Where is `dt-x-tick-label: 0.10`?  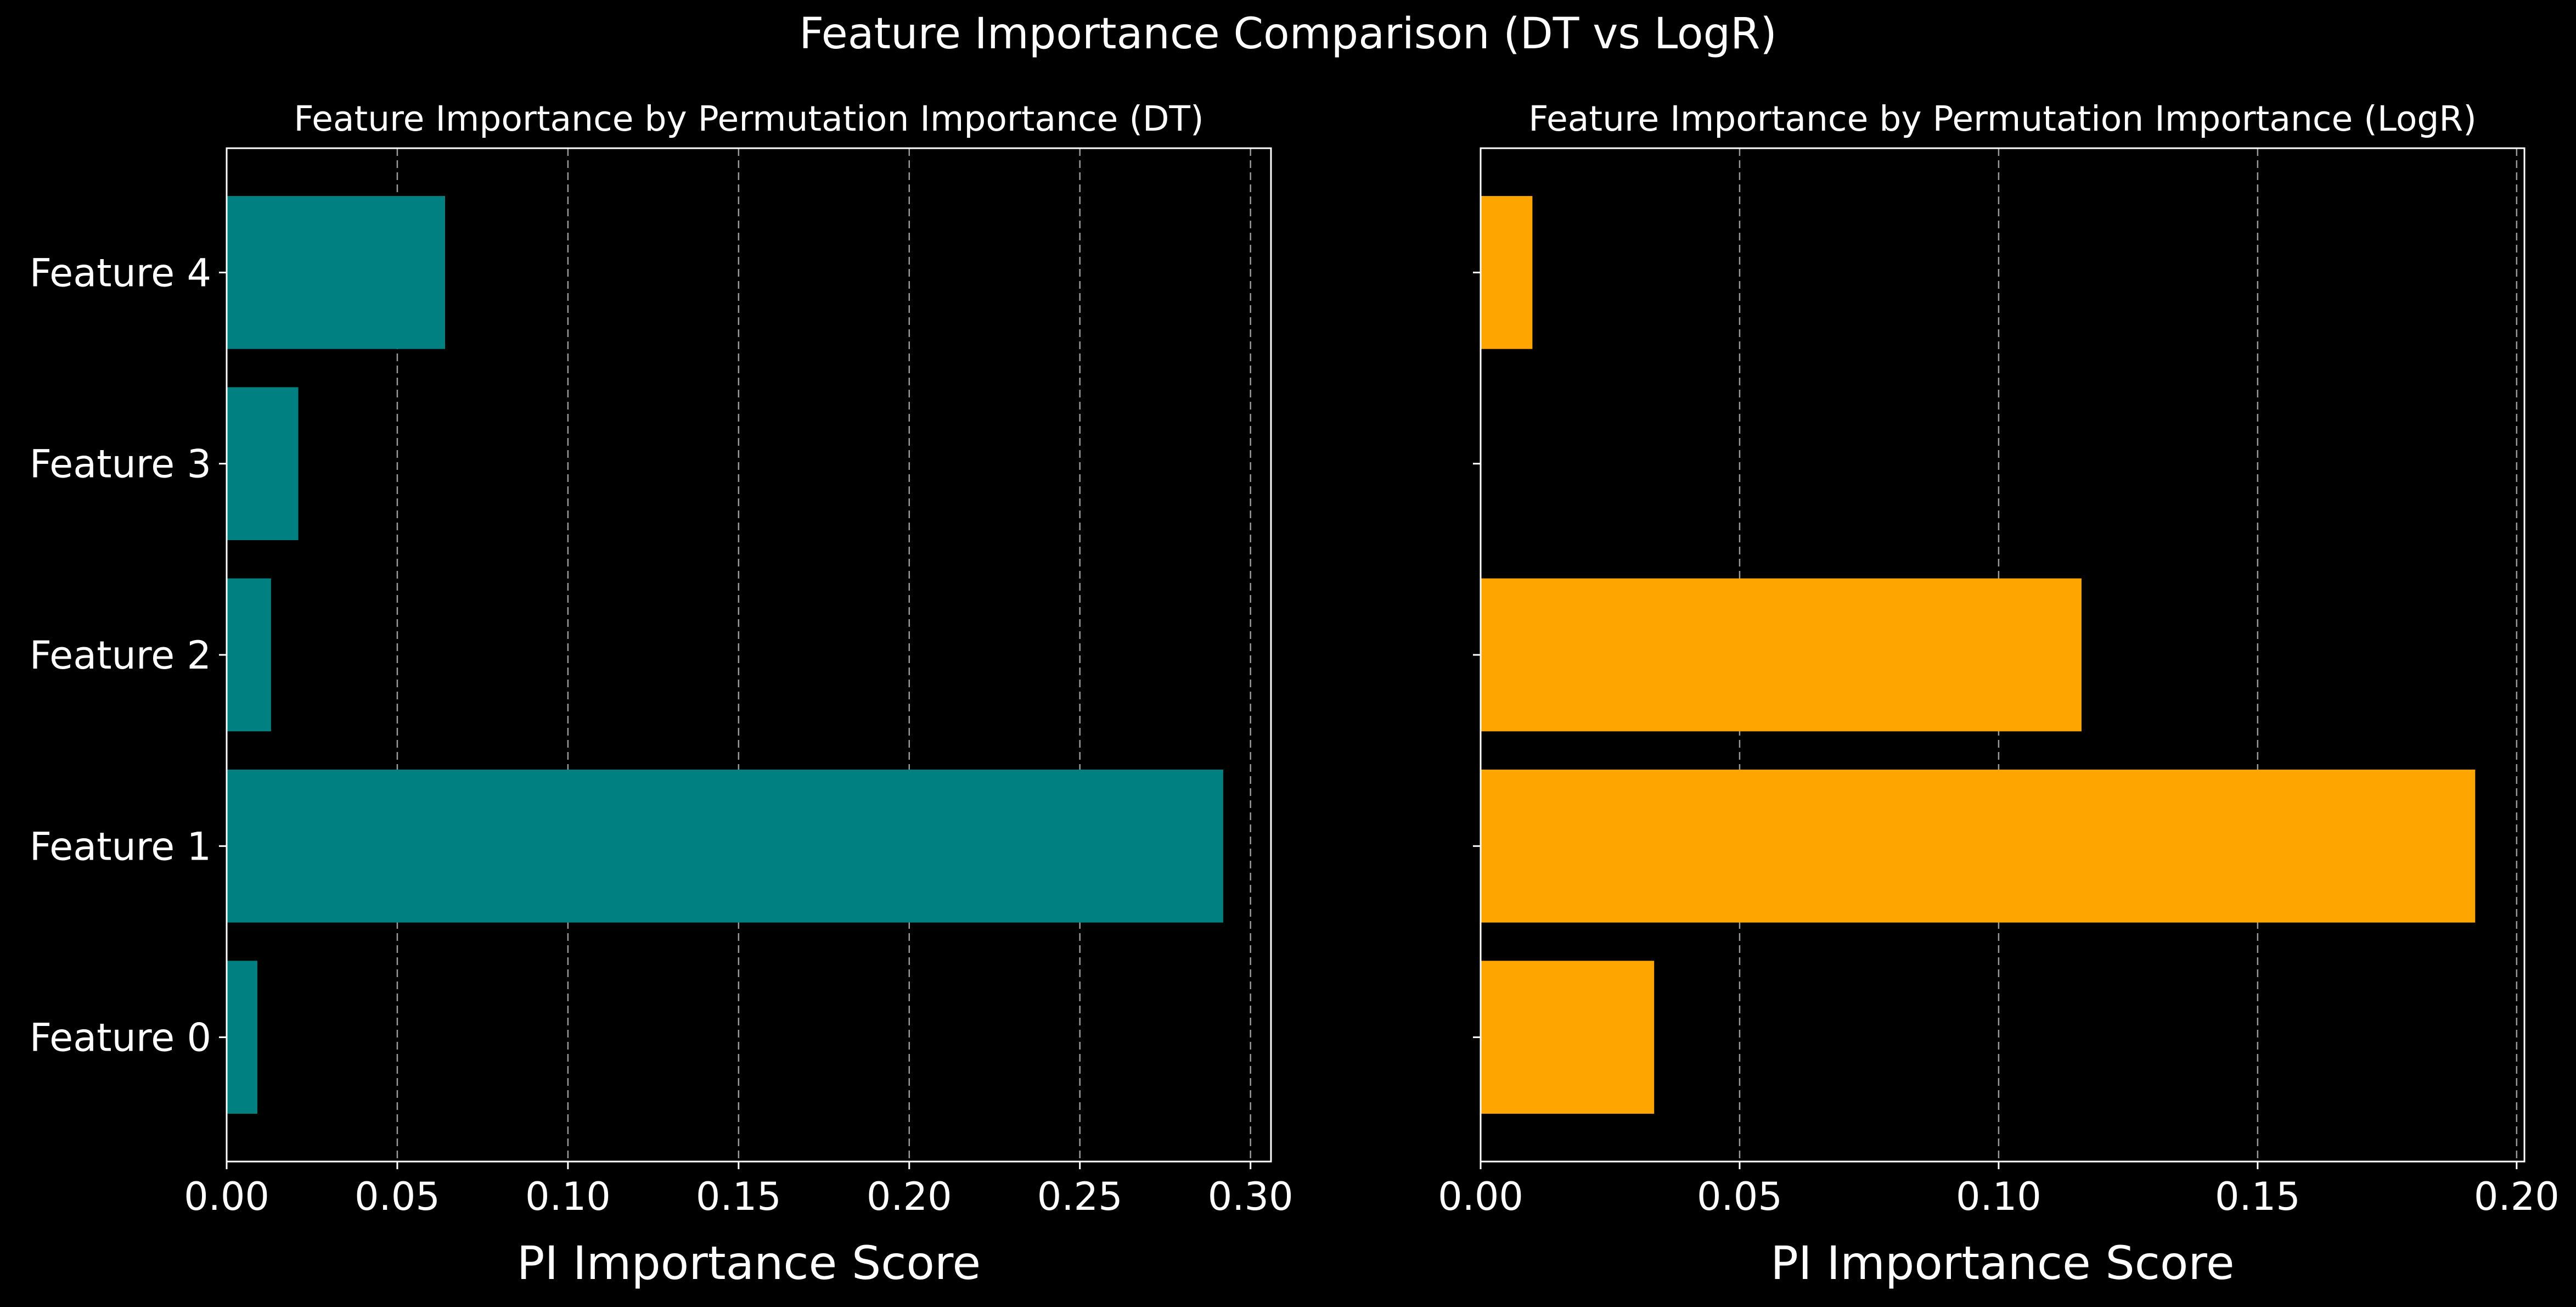 dt-x-tick-label: 0.10 is located at coordinates (568, 1196).